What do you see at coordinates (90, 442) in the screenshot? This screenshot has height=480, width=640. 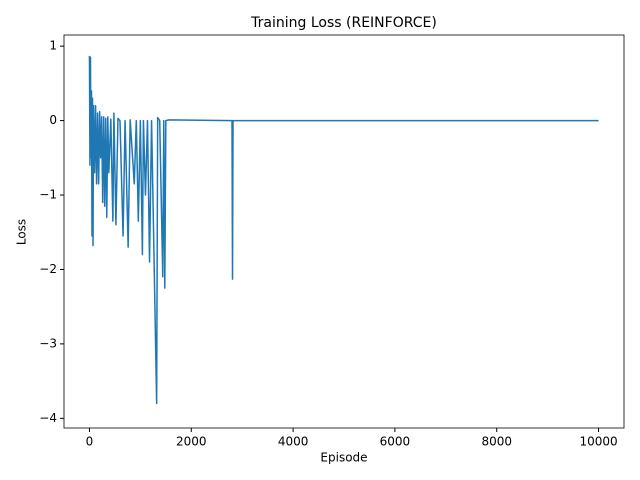 I see `x-tick-label: 0` at bounding box center [90, 442].